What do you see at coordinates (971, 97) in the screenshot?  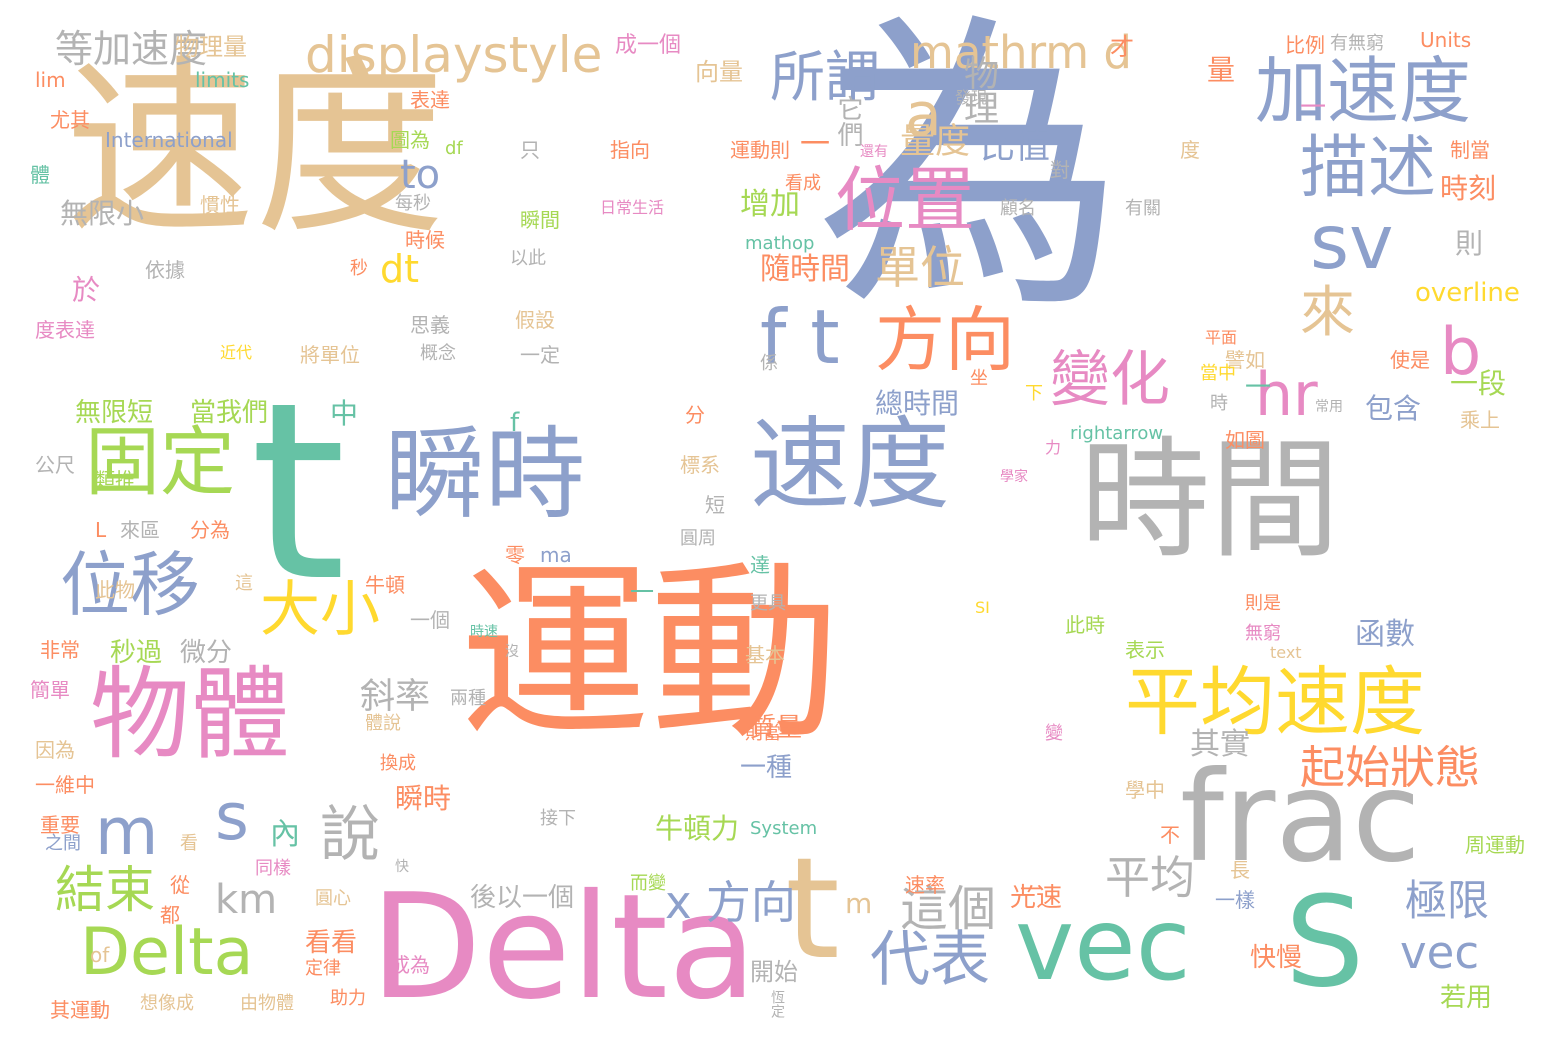 I see `cloud-word: 發現` at bounding box center [971, 97].